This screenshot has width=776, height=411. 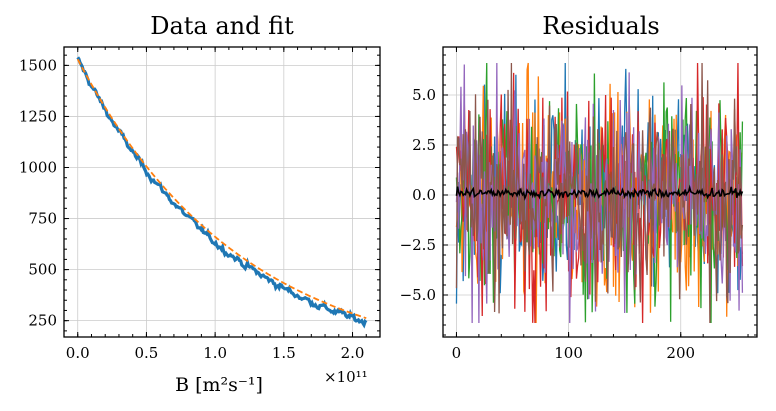 I want to click on x-tick-label: 0, so click(x=457, y=353).